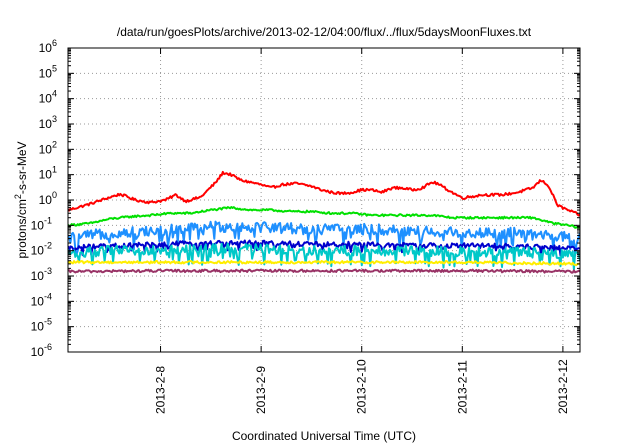  Describe the element at coordinates (48, 97) in the screenshot. I see `y-tick-label: 10⁴` at that location.